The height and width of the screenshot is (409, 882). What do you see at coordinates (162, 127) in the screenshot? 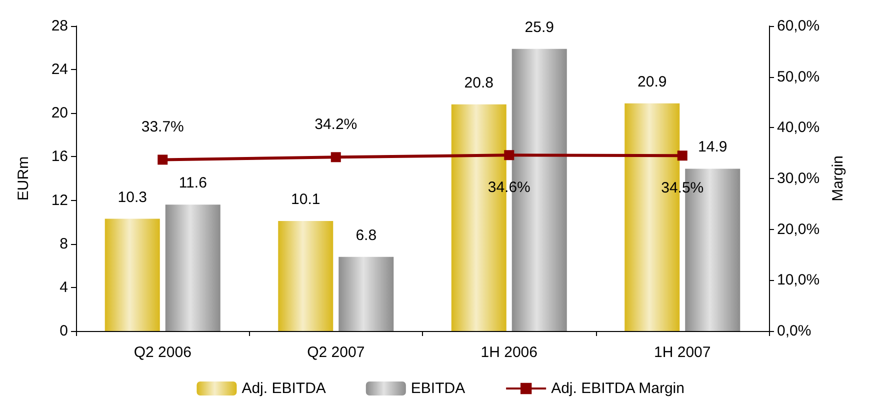
I see `data-label: 33.7%` at bounding box center [162, 127].